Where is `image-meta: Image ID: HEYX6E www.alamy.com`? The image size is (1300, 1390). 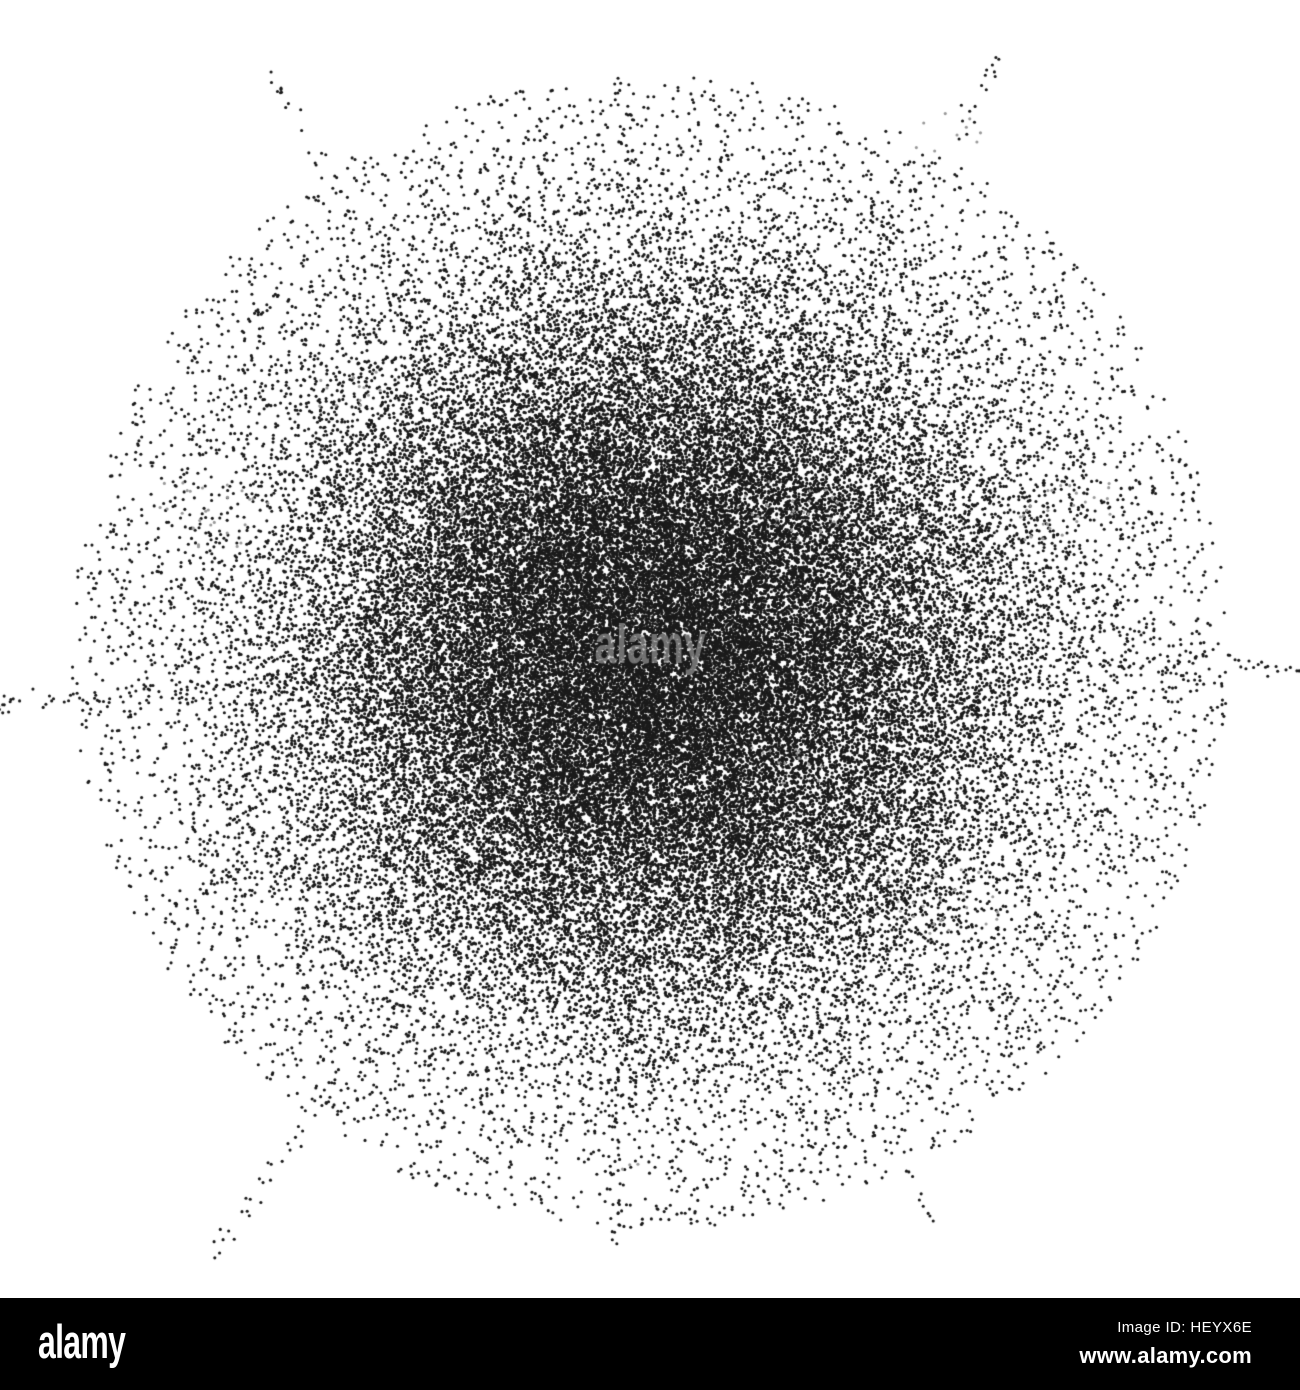
image-meta: Image ID: HEYX6E www.alamy.com is located at coordinates (1165, 1344).